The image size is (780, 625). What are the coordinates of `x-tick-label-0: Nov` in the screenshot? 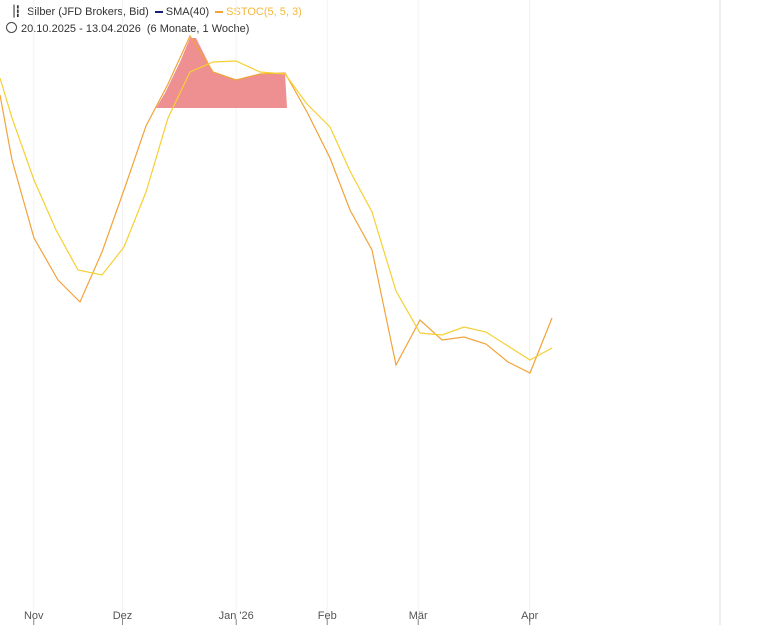 It's located at (34, 616).